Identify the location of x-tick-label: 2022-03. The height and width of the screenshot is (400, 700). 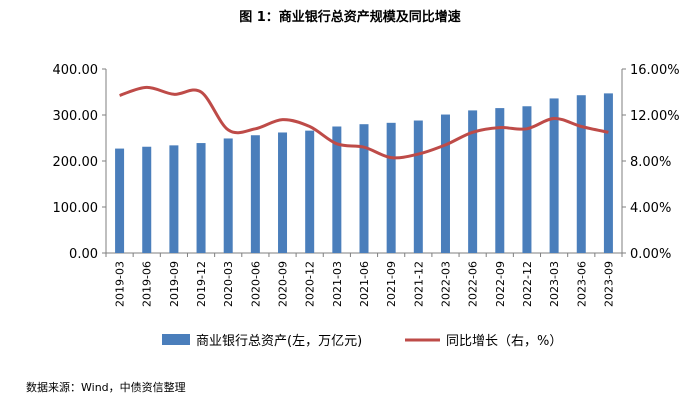
(445, 284).